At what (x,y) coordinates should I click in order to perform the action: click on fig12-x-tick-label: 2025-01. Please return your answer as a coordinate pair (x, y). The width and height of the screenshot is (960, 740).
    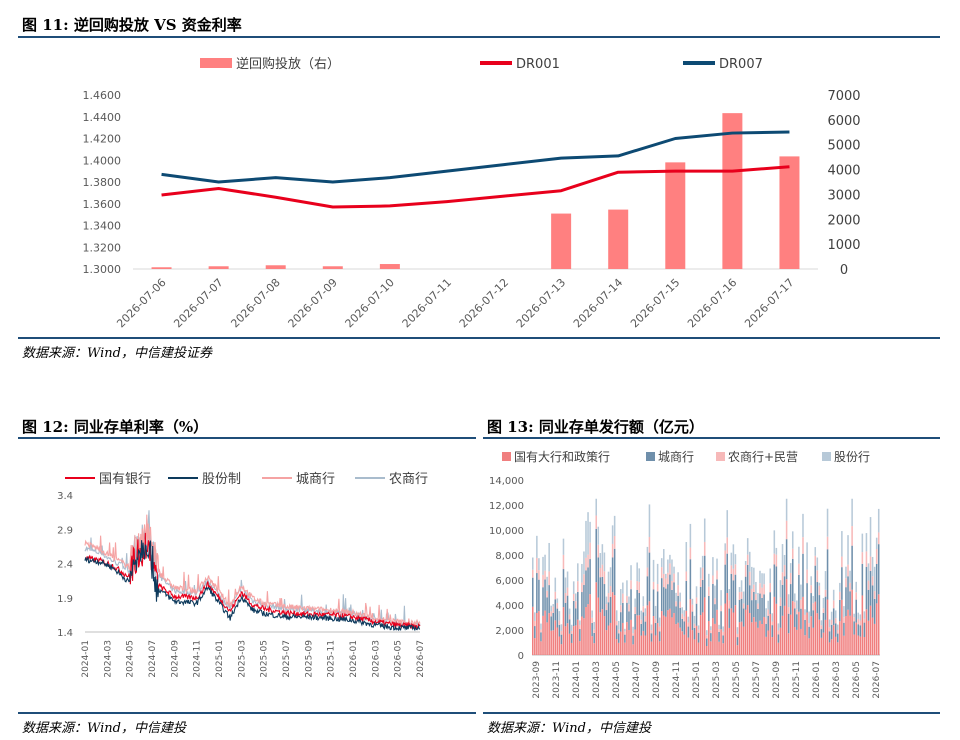
    Looking at the image, I should click on (220, 659).